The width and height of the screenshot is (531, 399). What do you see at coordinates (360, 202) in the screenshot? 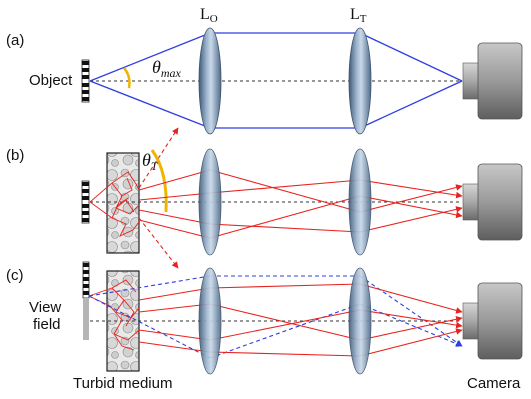
I see `tube-lens-b` at bounding box center [360, 202].